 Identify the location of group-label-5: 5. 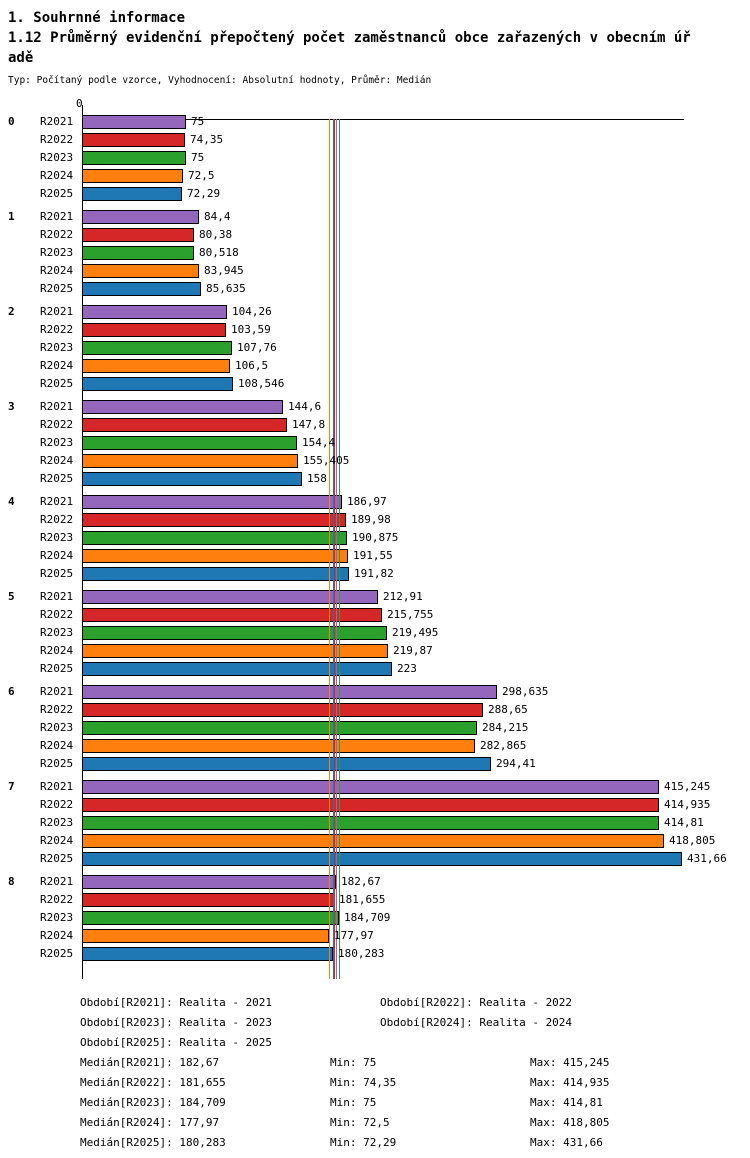
(11, 596).